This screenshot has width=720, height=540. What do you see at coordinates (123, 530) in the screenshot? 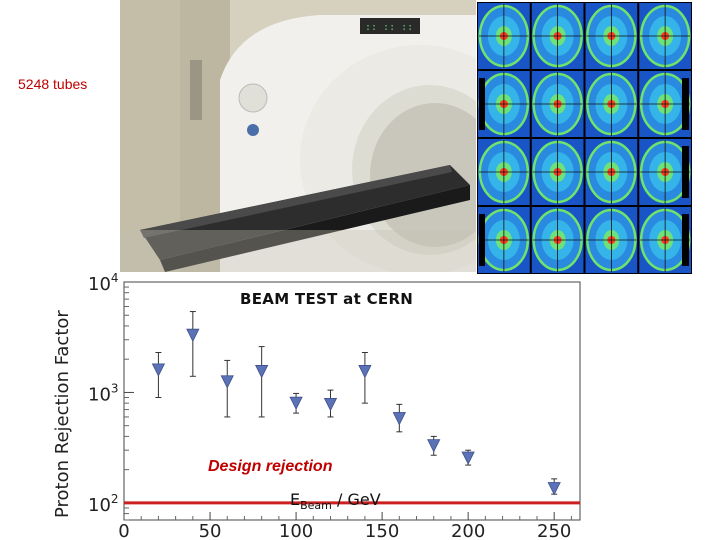
I see `x-tick-label: 0` at bounding box center [123, 530].